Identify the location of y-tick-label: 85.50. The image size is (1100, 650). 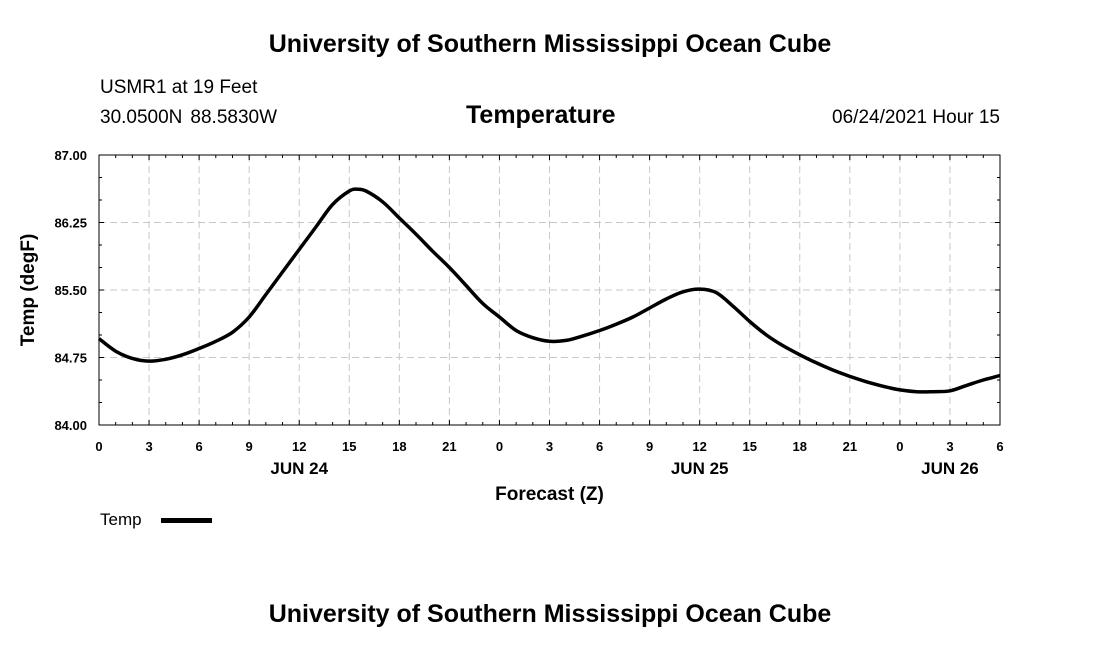
(70, 290).